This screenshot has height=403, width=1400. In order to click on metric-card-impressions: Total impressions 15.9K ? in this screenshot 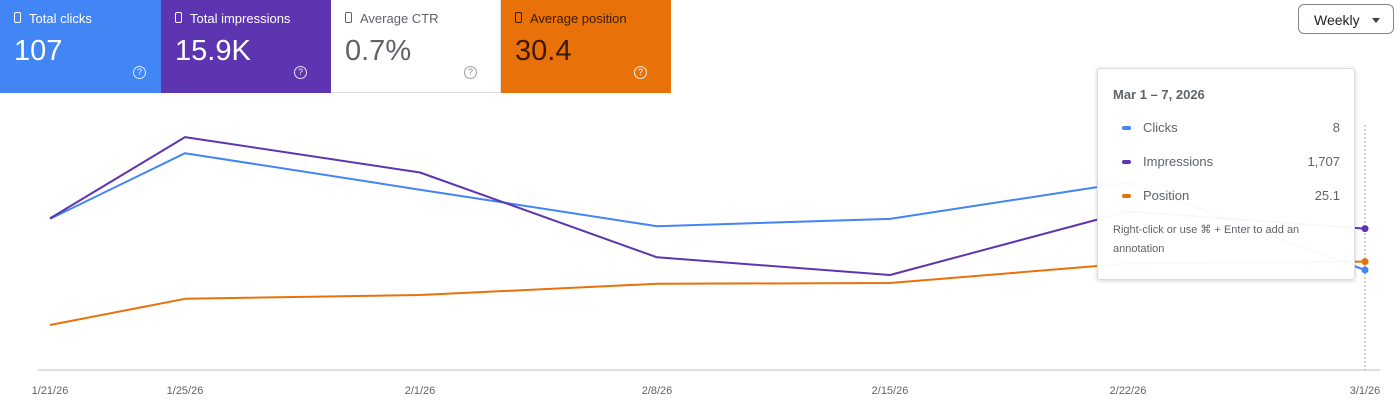, I will do `click(246, 46)`.